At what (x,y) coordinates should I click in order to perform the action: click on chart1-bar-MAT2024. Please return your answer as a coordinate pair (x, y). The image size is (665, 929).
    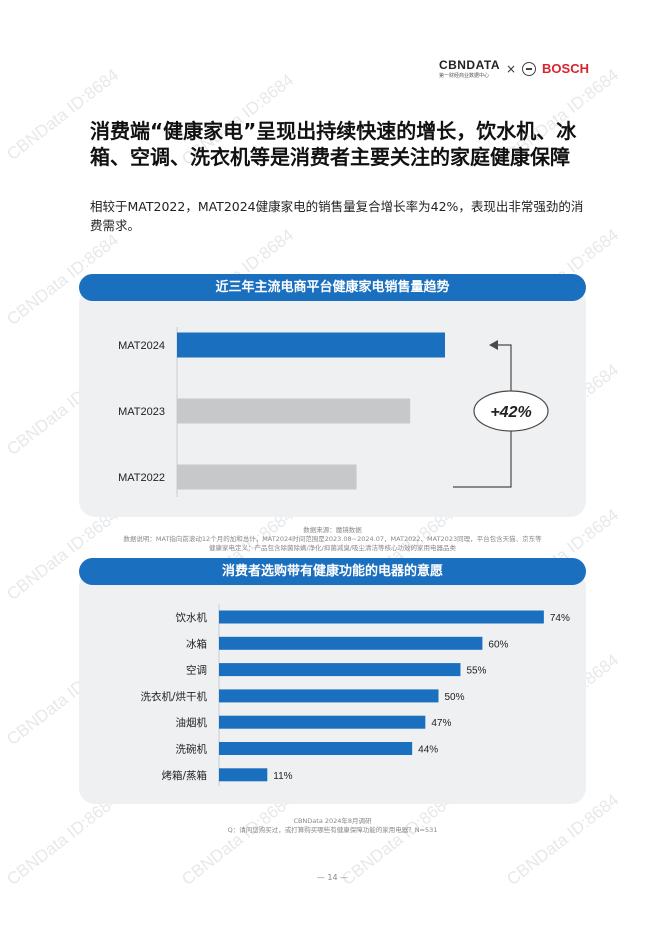
    Looking at the image, I should click on (311, 345).